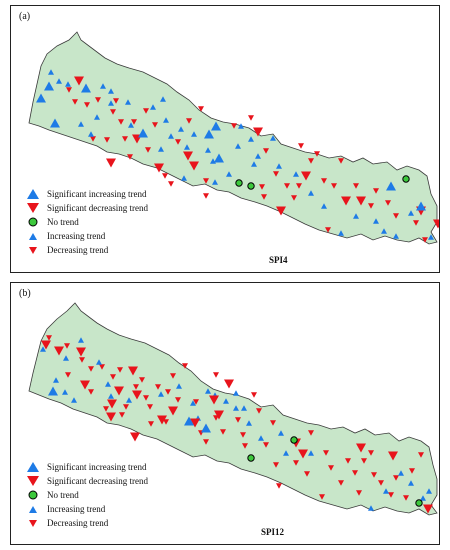 The height and width of the screenshot is (550, 450). What do you see at coordinates (86, 194) in the screenshot?
I see `legend-row-sig-inc: Significant increasing trend` at bounding box center [86, 194].